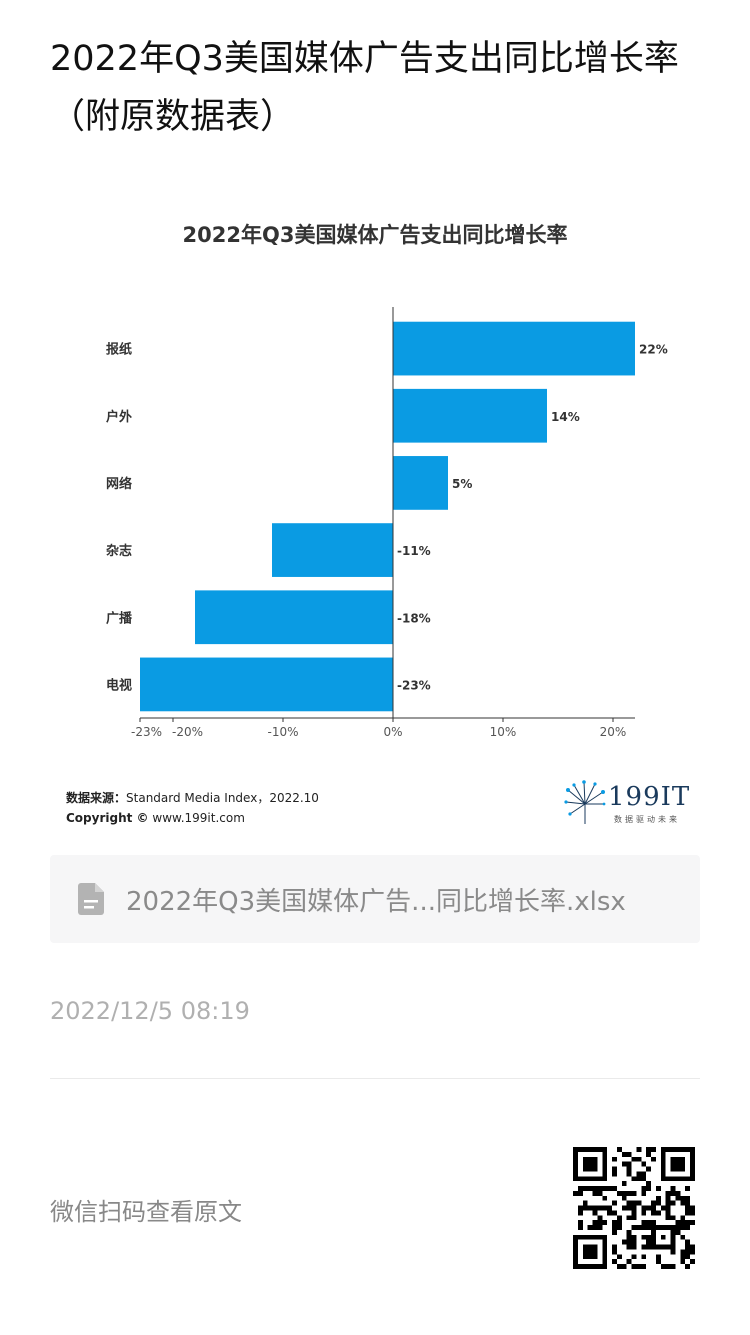 The image size is (750, 1335). What do you see at coordinates (96, 798) in the screenshot?
I see `source-label: 数据来源：` at bounding box center [96, 798].